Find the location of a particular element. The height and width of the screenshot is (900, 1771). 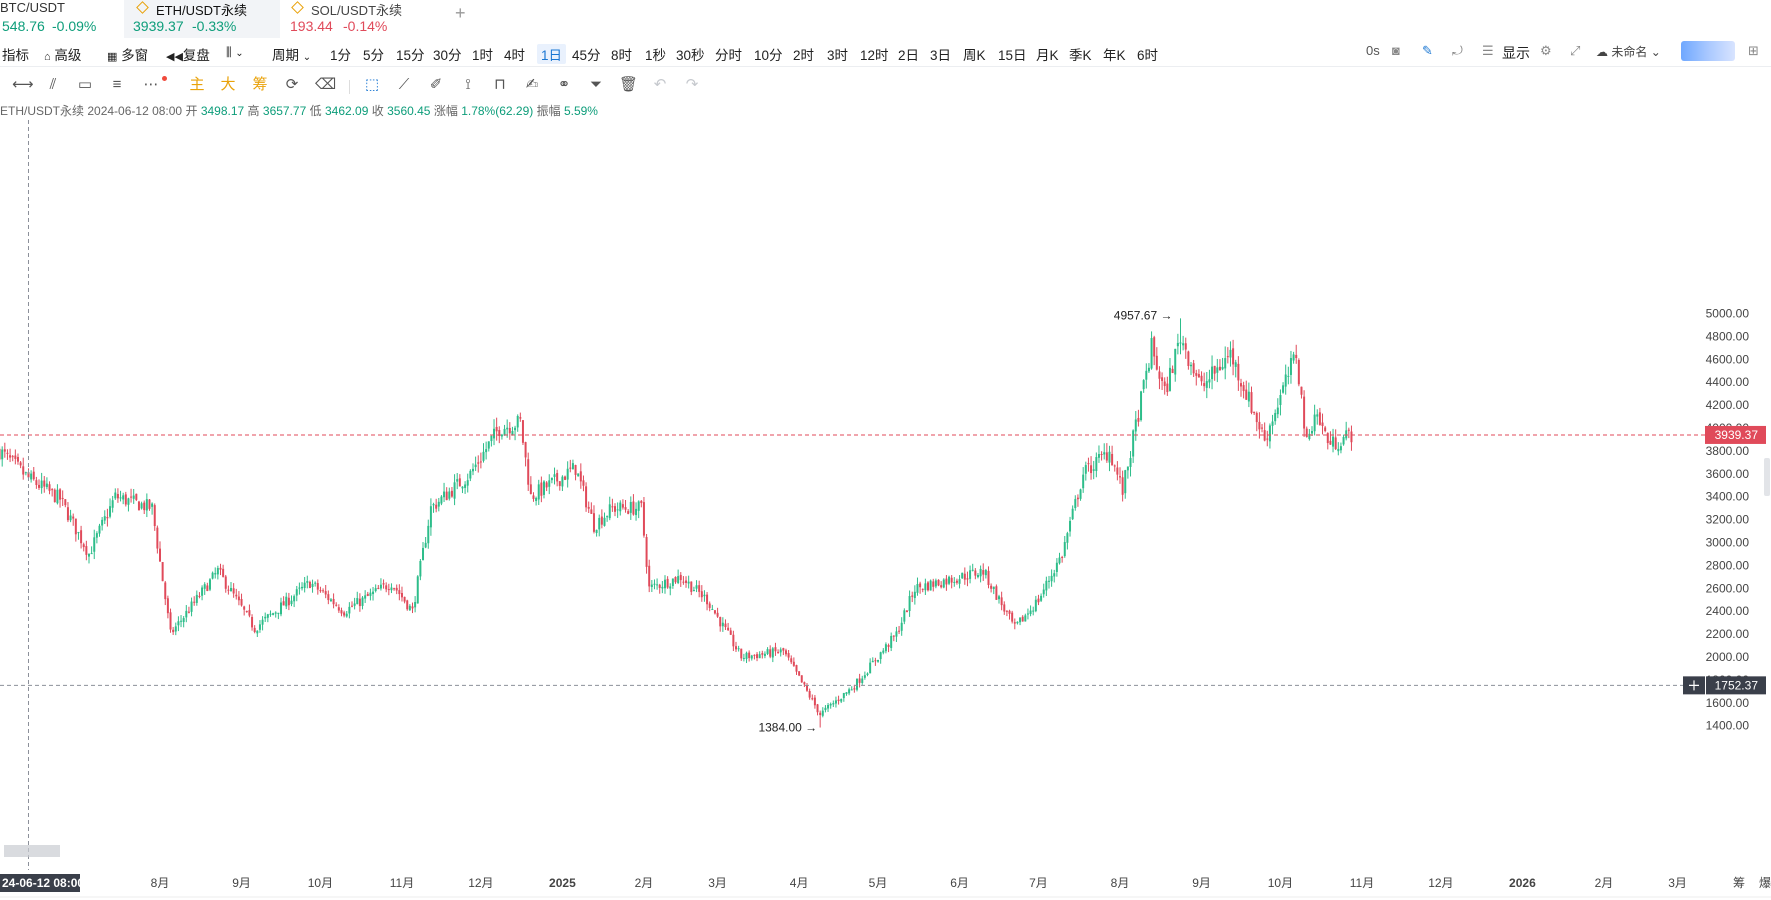

chip-distribution-button: 筹 is located at coordinates (260, 84).